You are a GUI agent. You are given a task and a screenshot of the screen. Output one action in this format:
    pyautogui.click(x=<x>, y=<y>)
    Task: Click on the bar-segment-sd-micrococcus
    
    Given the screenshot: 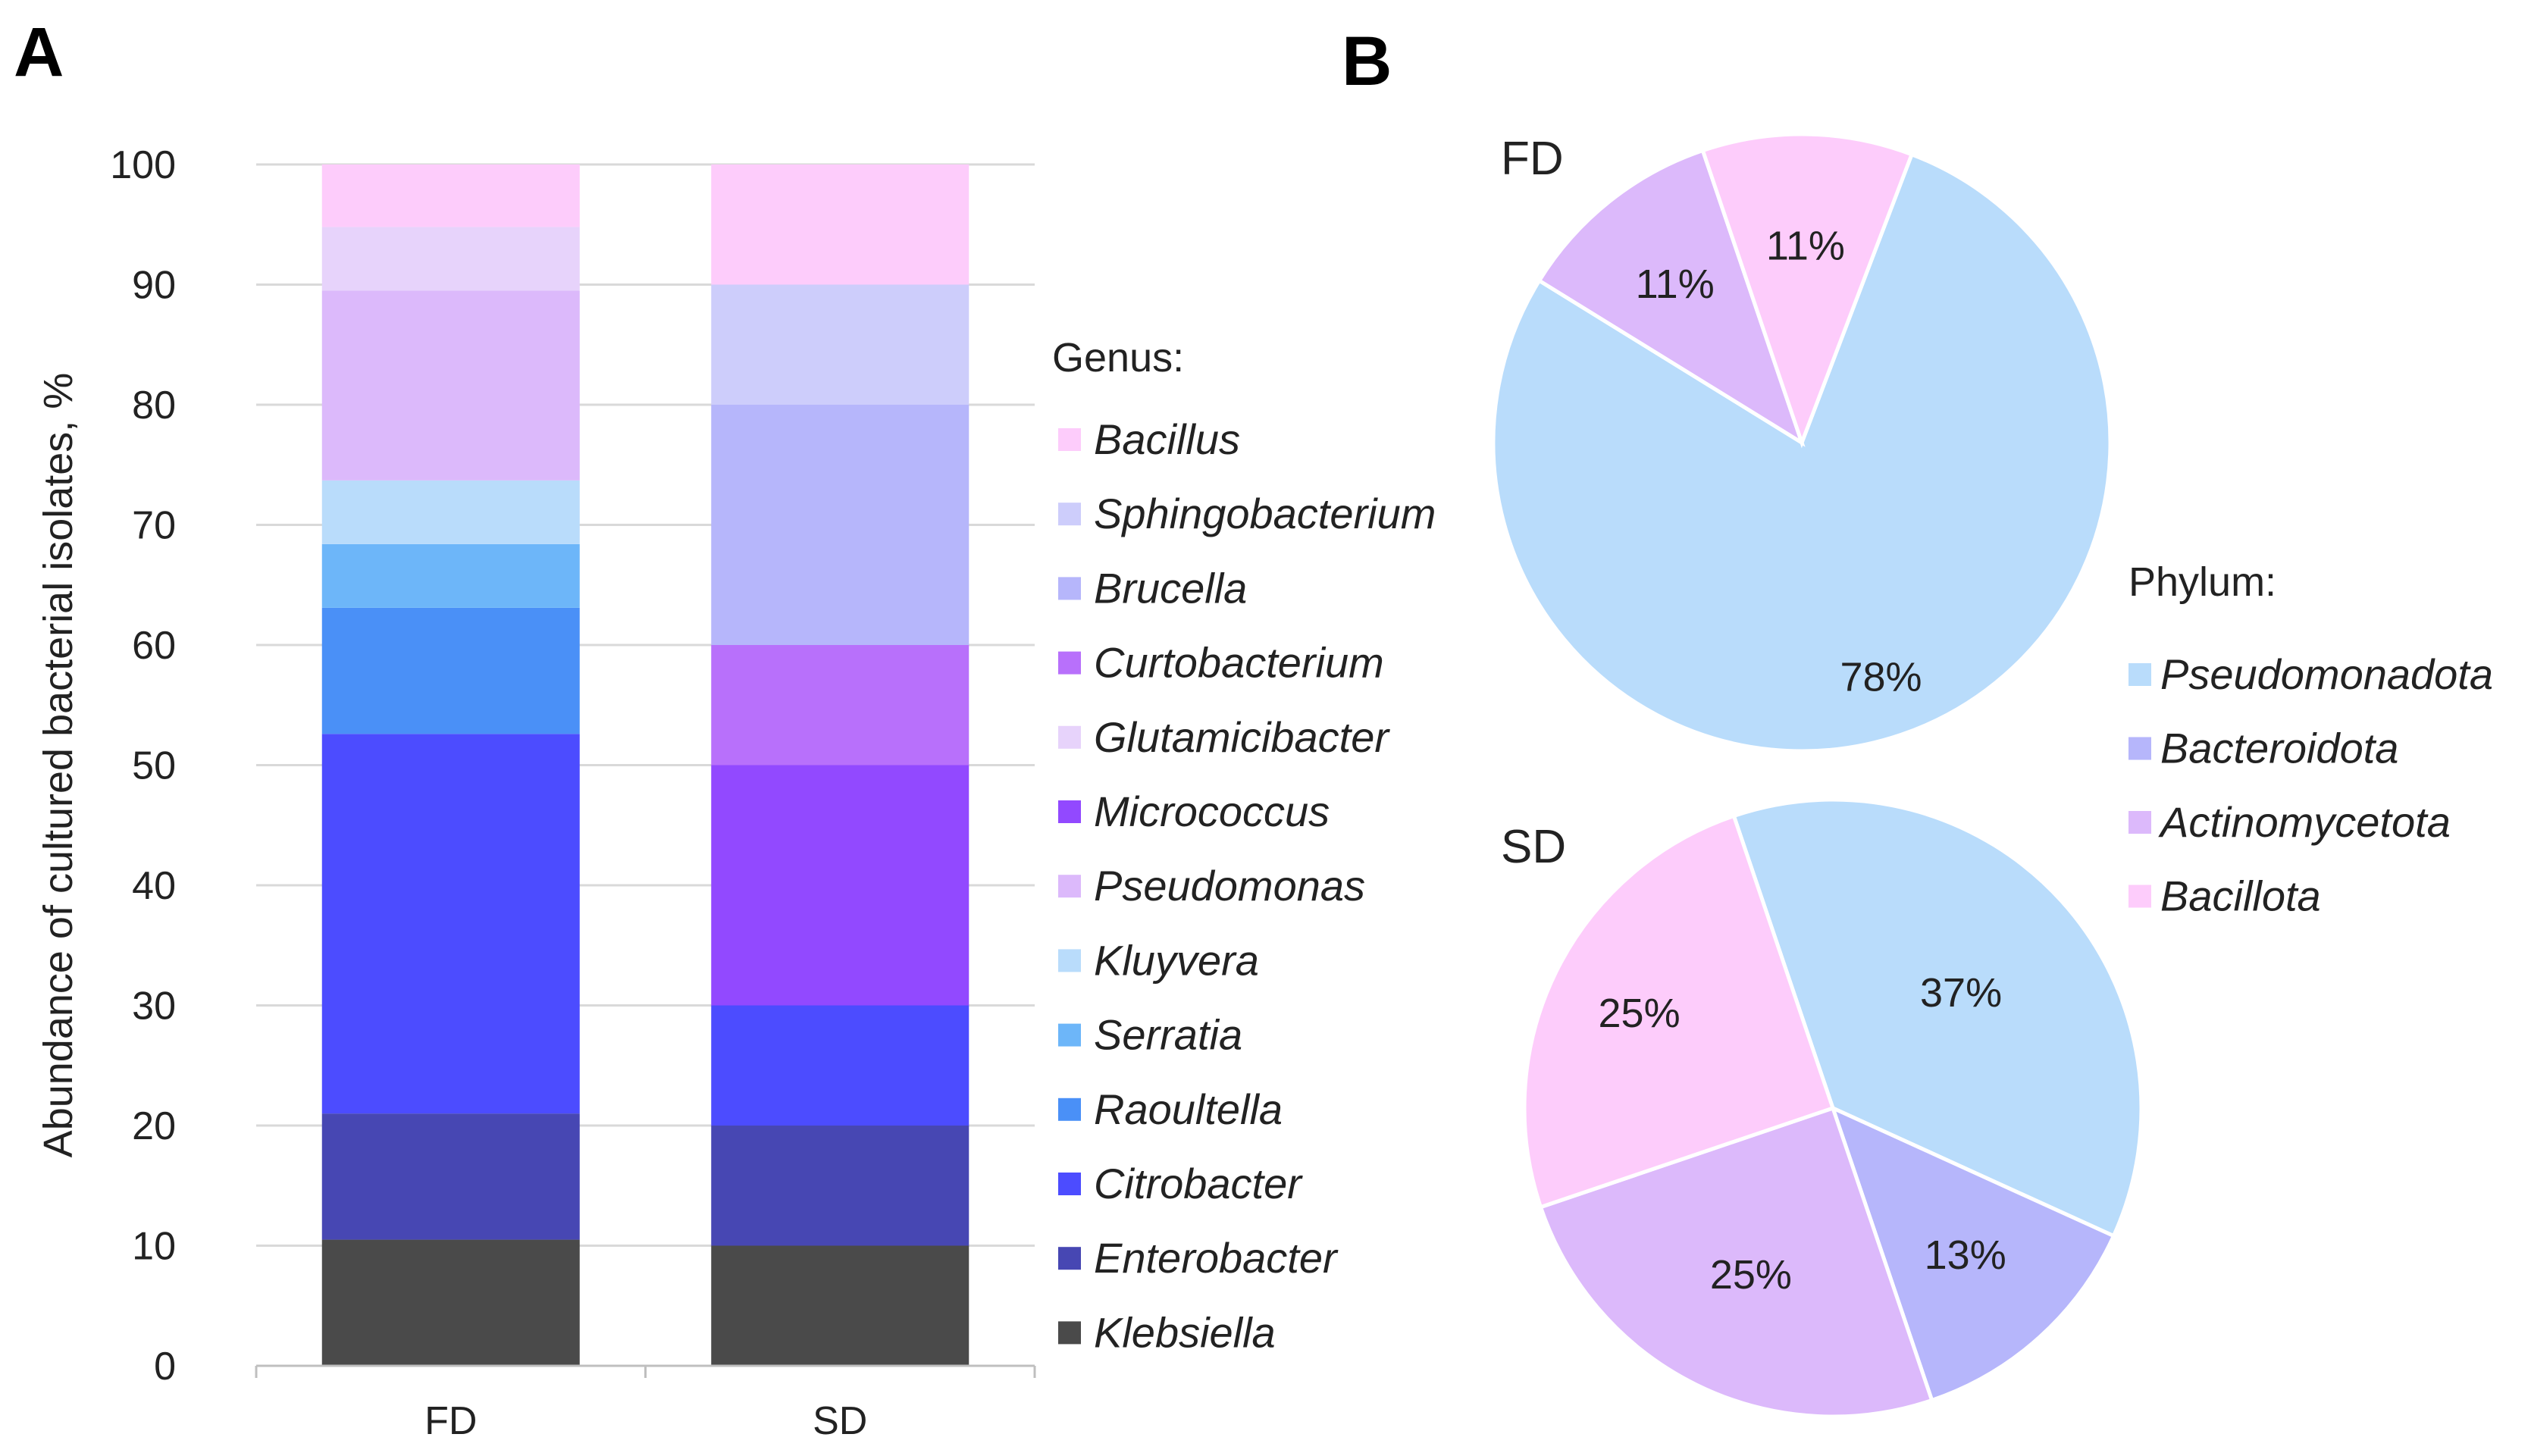 What is the action you would take?
    pyautogui.click(x=840, y=885)
    